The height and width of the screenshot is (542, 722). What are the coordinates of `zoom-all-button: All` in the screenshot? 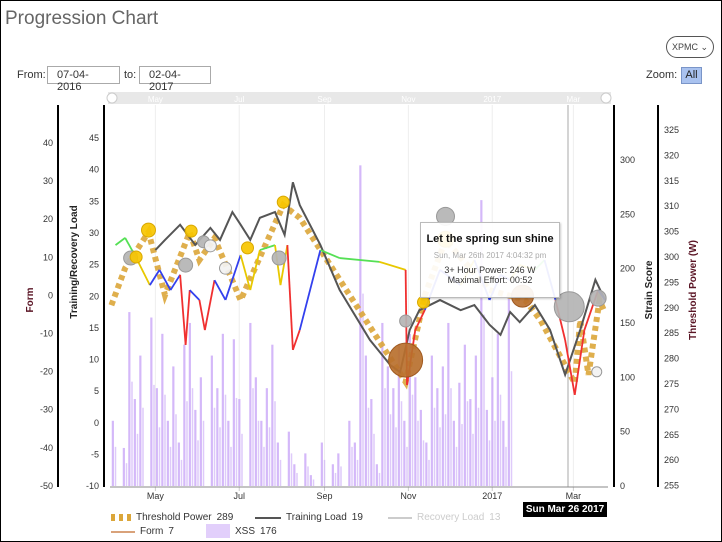 It's located at (691, 75).